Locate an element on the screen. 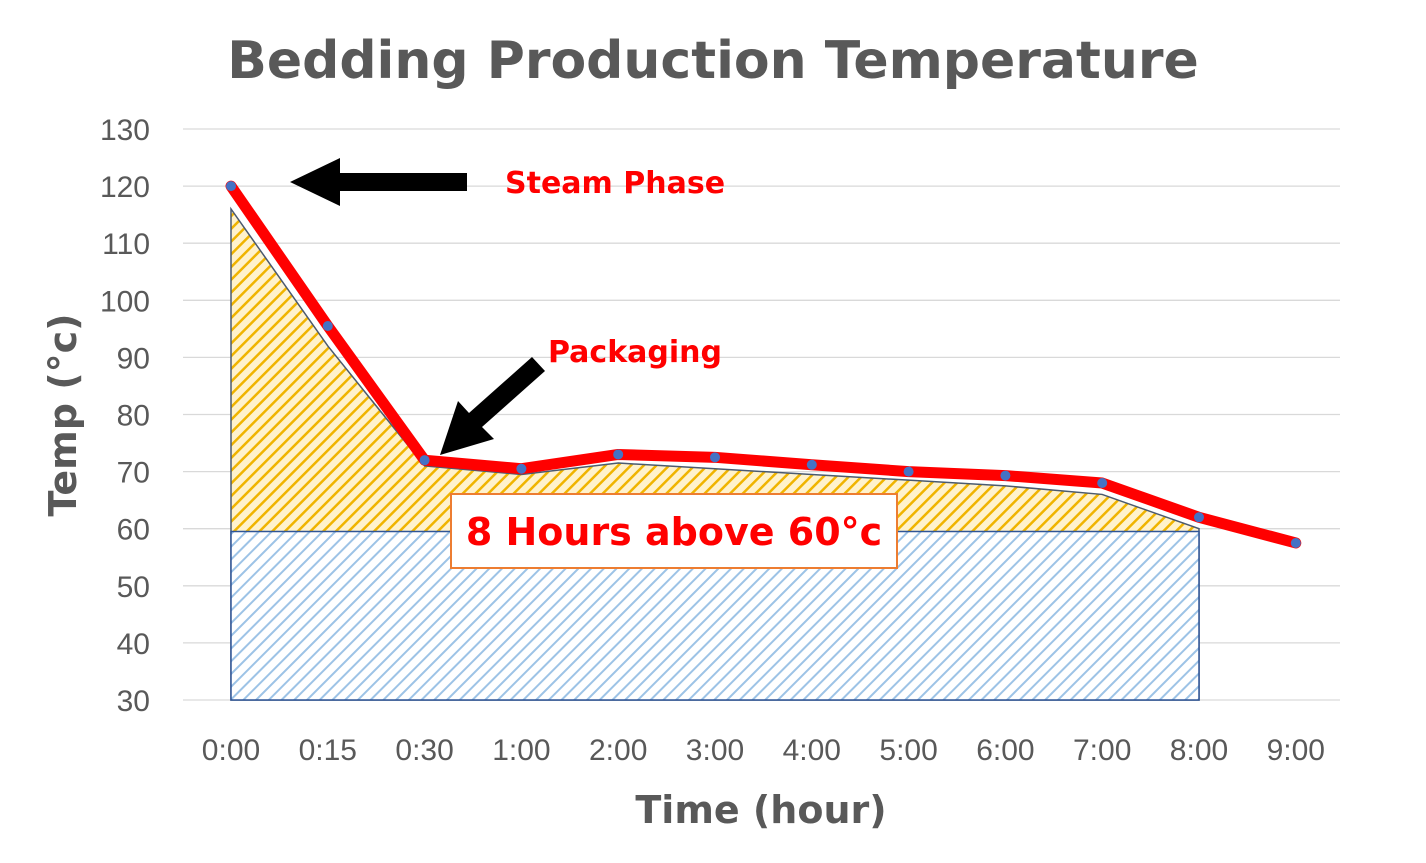  y-tick-label: 30 is located at coordinates (133, 701).